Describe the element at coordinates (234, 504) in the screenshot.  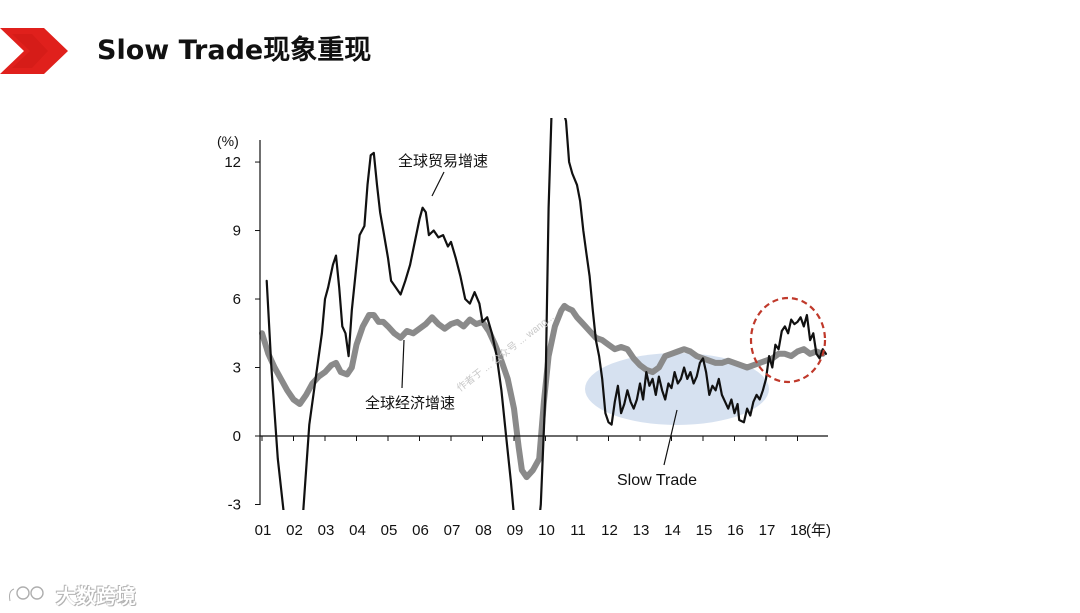
I see `y-tick-label: -3` at that location.